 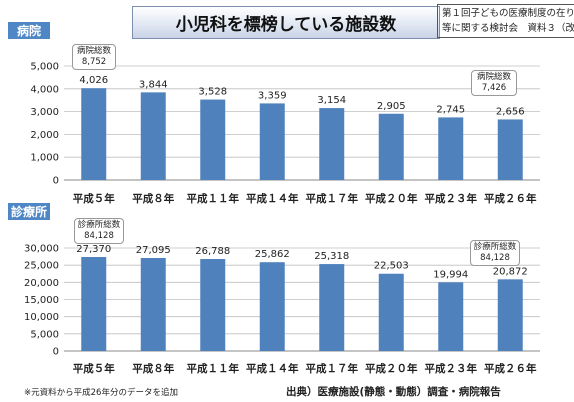 I want to click on bar-value-label: 3,528, so click(x=212, y=92).